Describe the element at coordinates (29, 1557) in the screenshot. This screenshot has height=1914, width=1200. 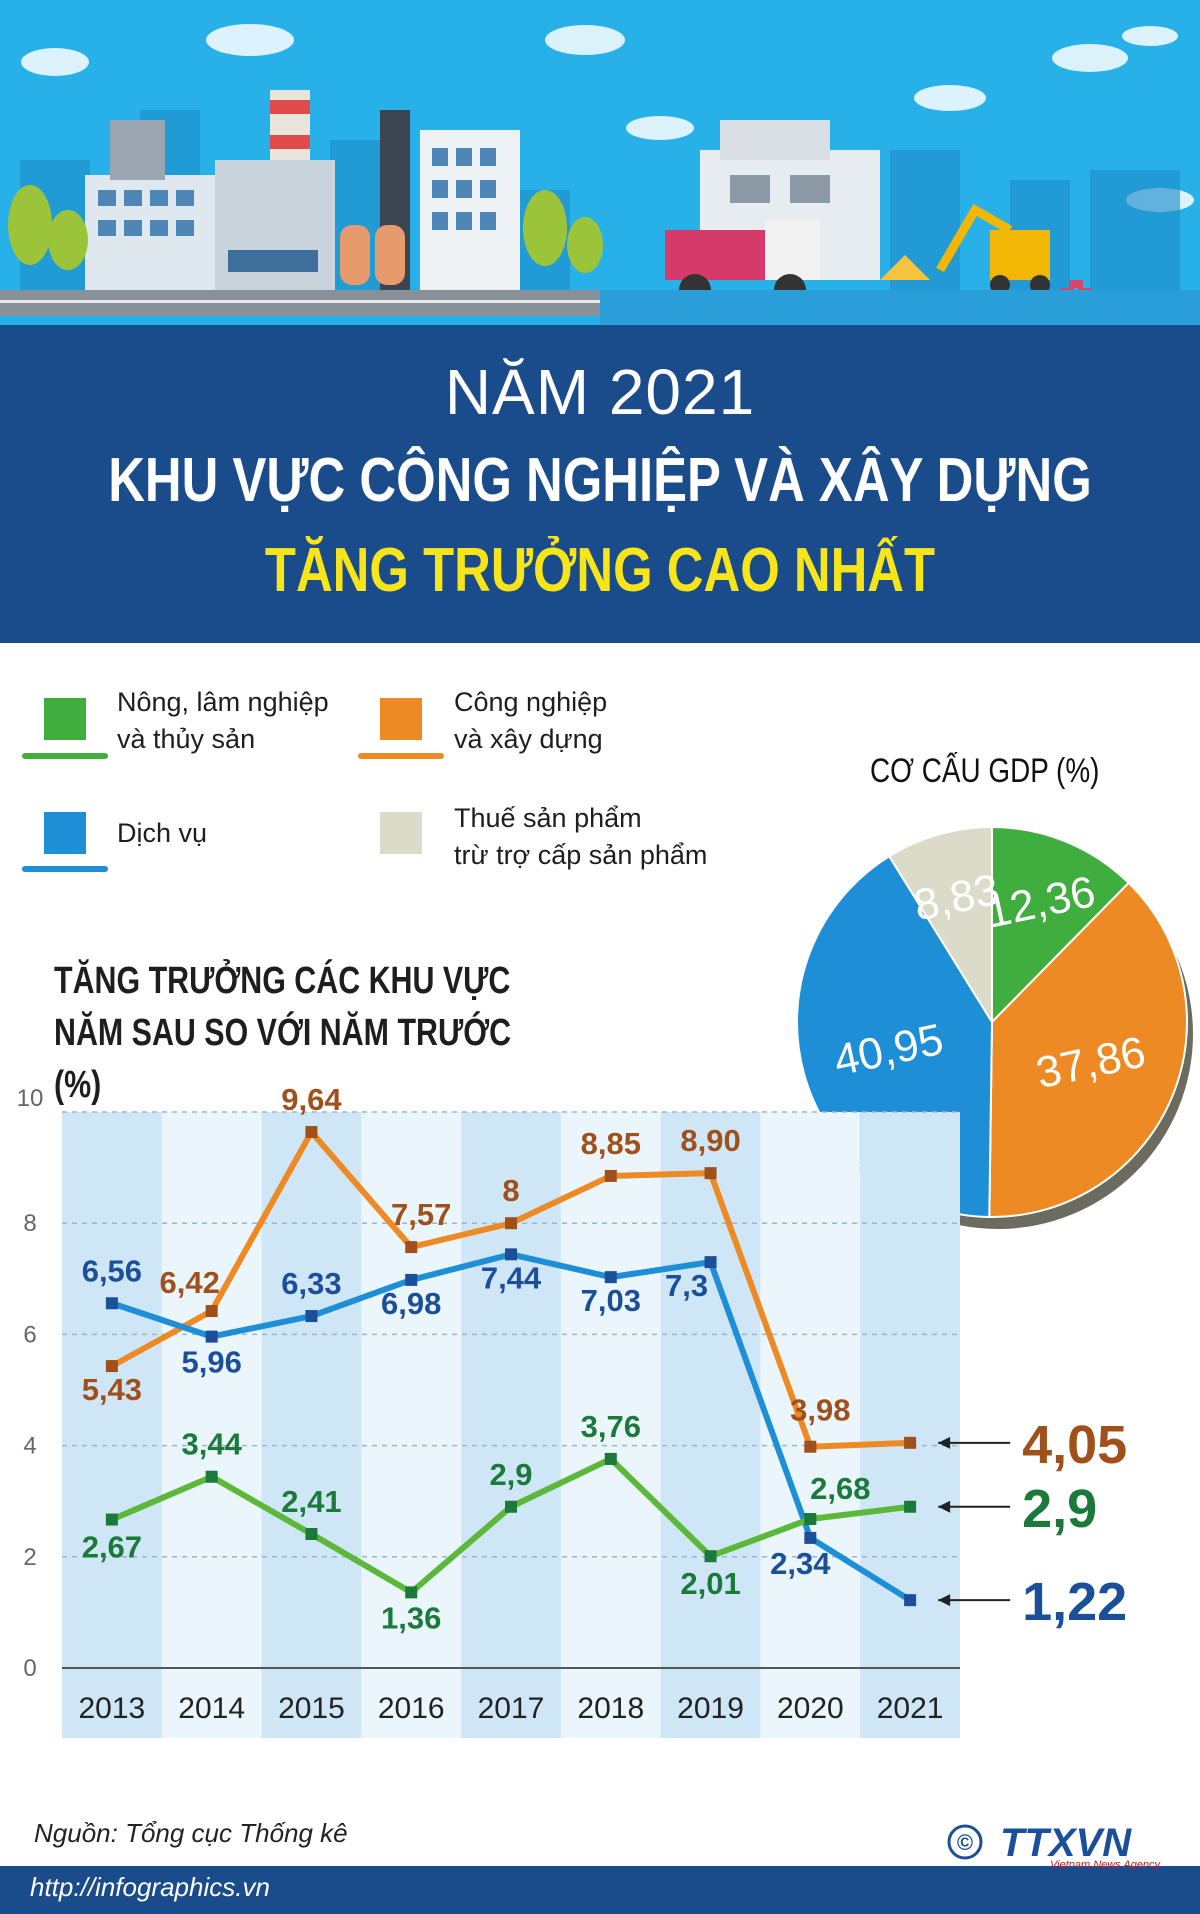
I see `y-tick-label: 2` at that location.